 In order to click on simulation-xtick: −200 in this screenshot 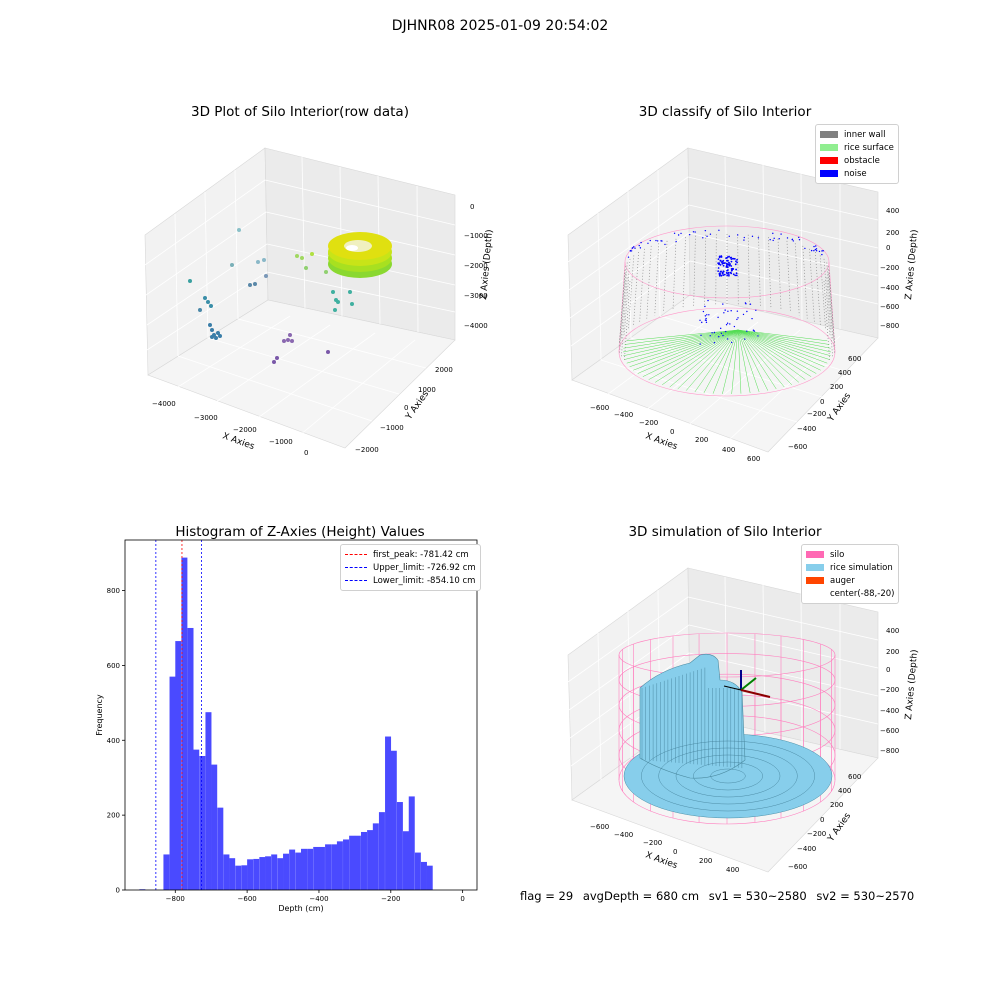, I will do `click(652, 843)`.